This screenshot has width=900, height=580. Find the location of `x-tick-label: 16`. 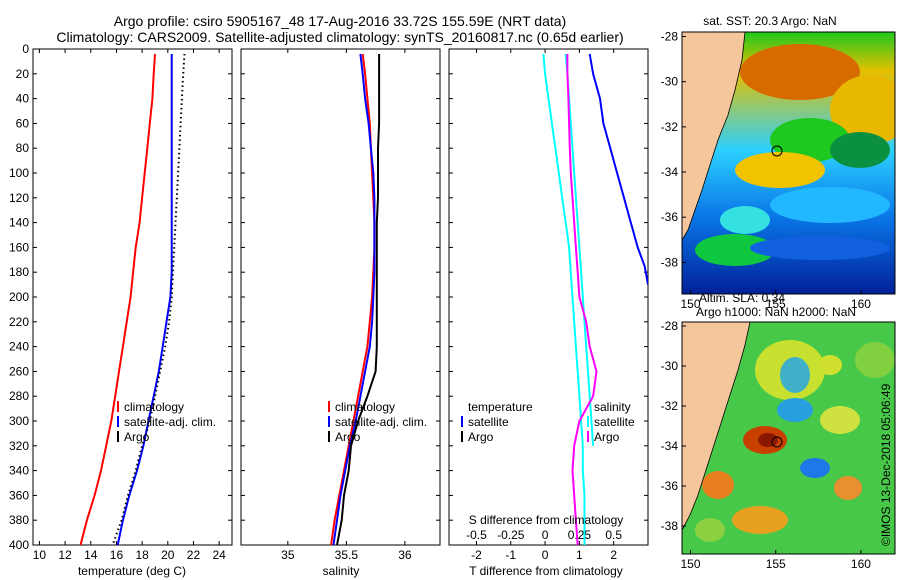

x-tick-label: 16 is located at coordinates (117, 555).